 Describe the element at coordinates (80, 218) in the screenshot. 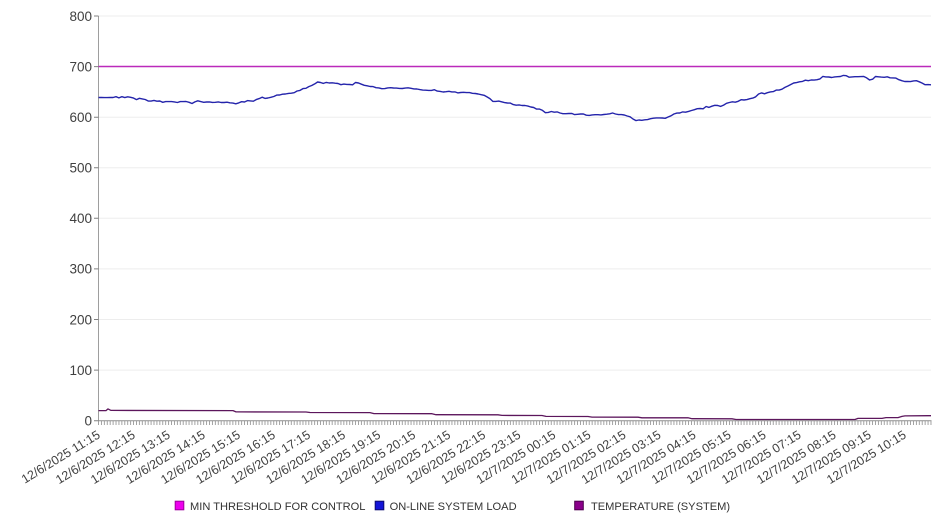

I see `svg-text: 400` at that location.